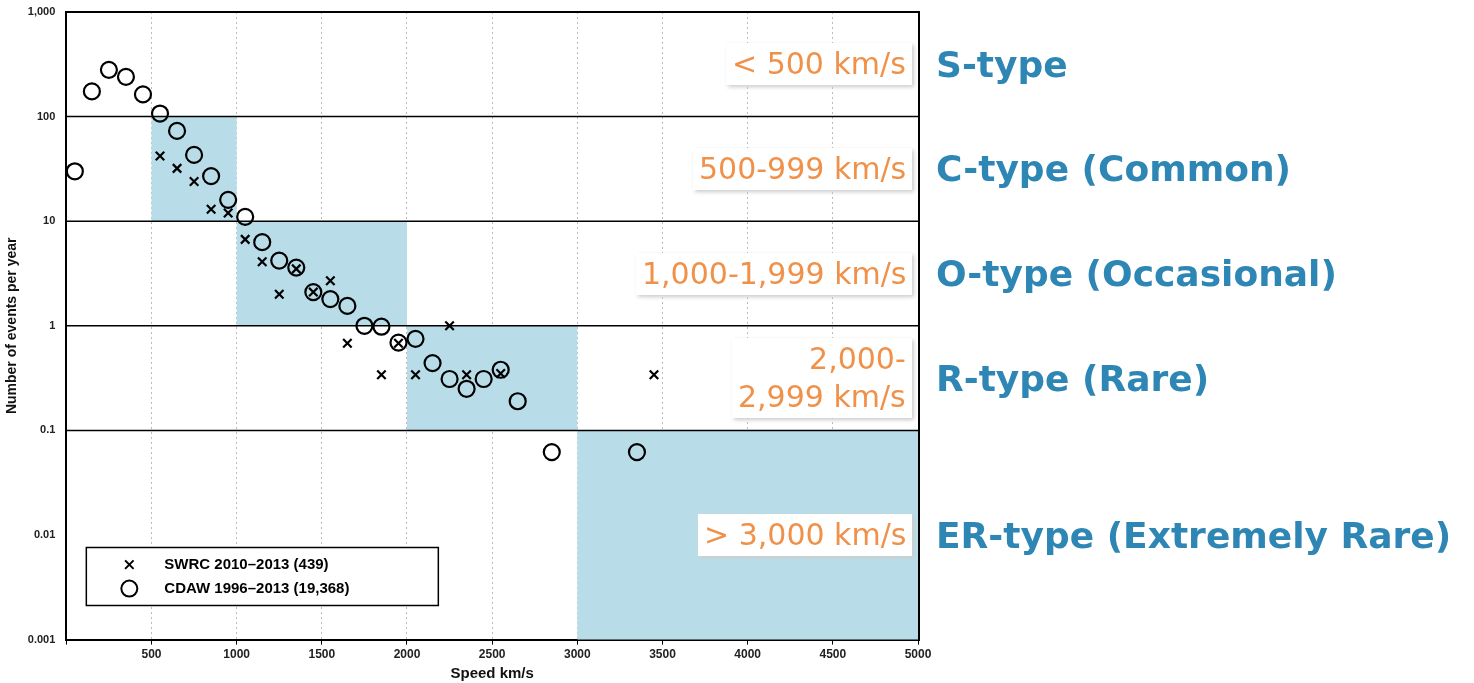 This screenshot has height=683, width=1474. Describe the element at coordinates (246, 563) in the screenshot. I see `legend-label: SWRC 2010–2013 (439)` at that location.